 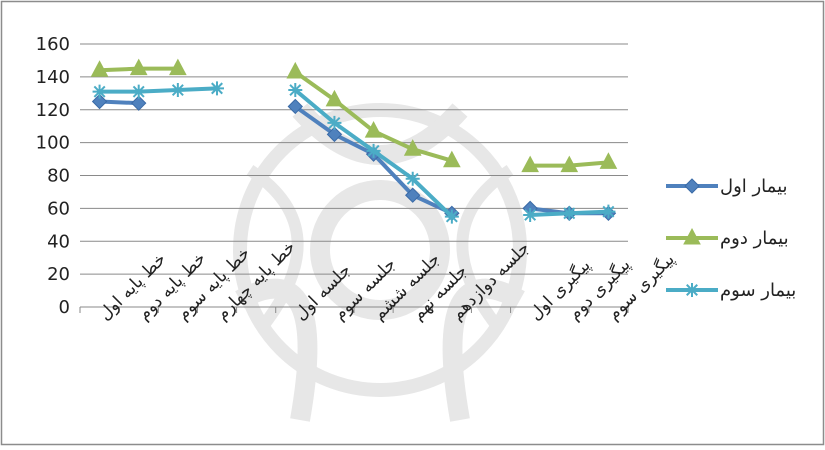 I want to click on y-axis-ticks: 0 20 40 60 80 100 120 140 160, so click(x=53, y=176).